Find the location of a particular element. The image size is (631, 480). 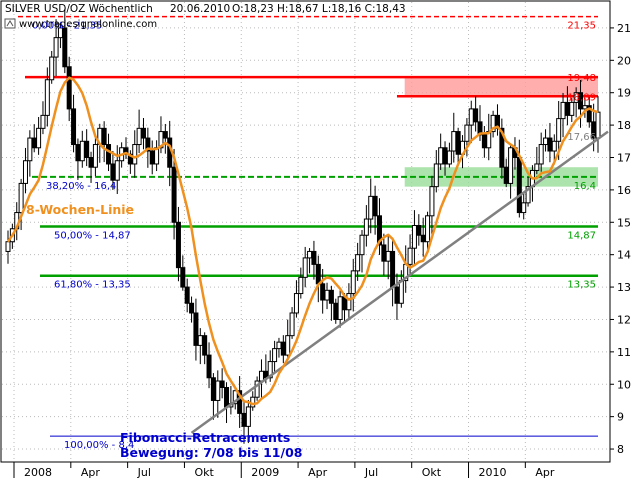

watermark-text: www.tradesignalonline.com is located at coordinates (88, 24).